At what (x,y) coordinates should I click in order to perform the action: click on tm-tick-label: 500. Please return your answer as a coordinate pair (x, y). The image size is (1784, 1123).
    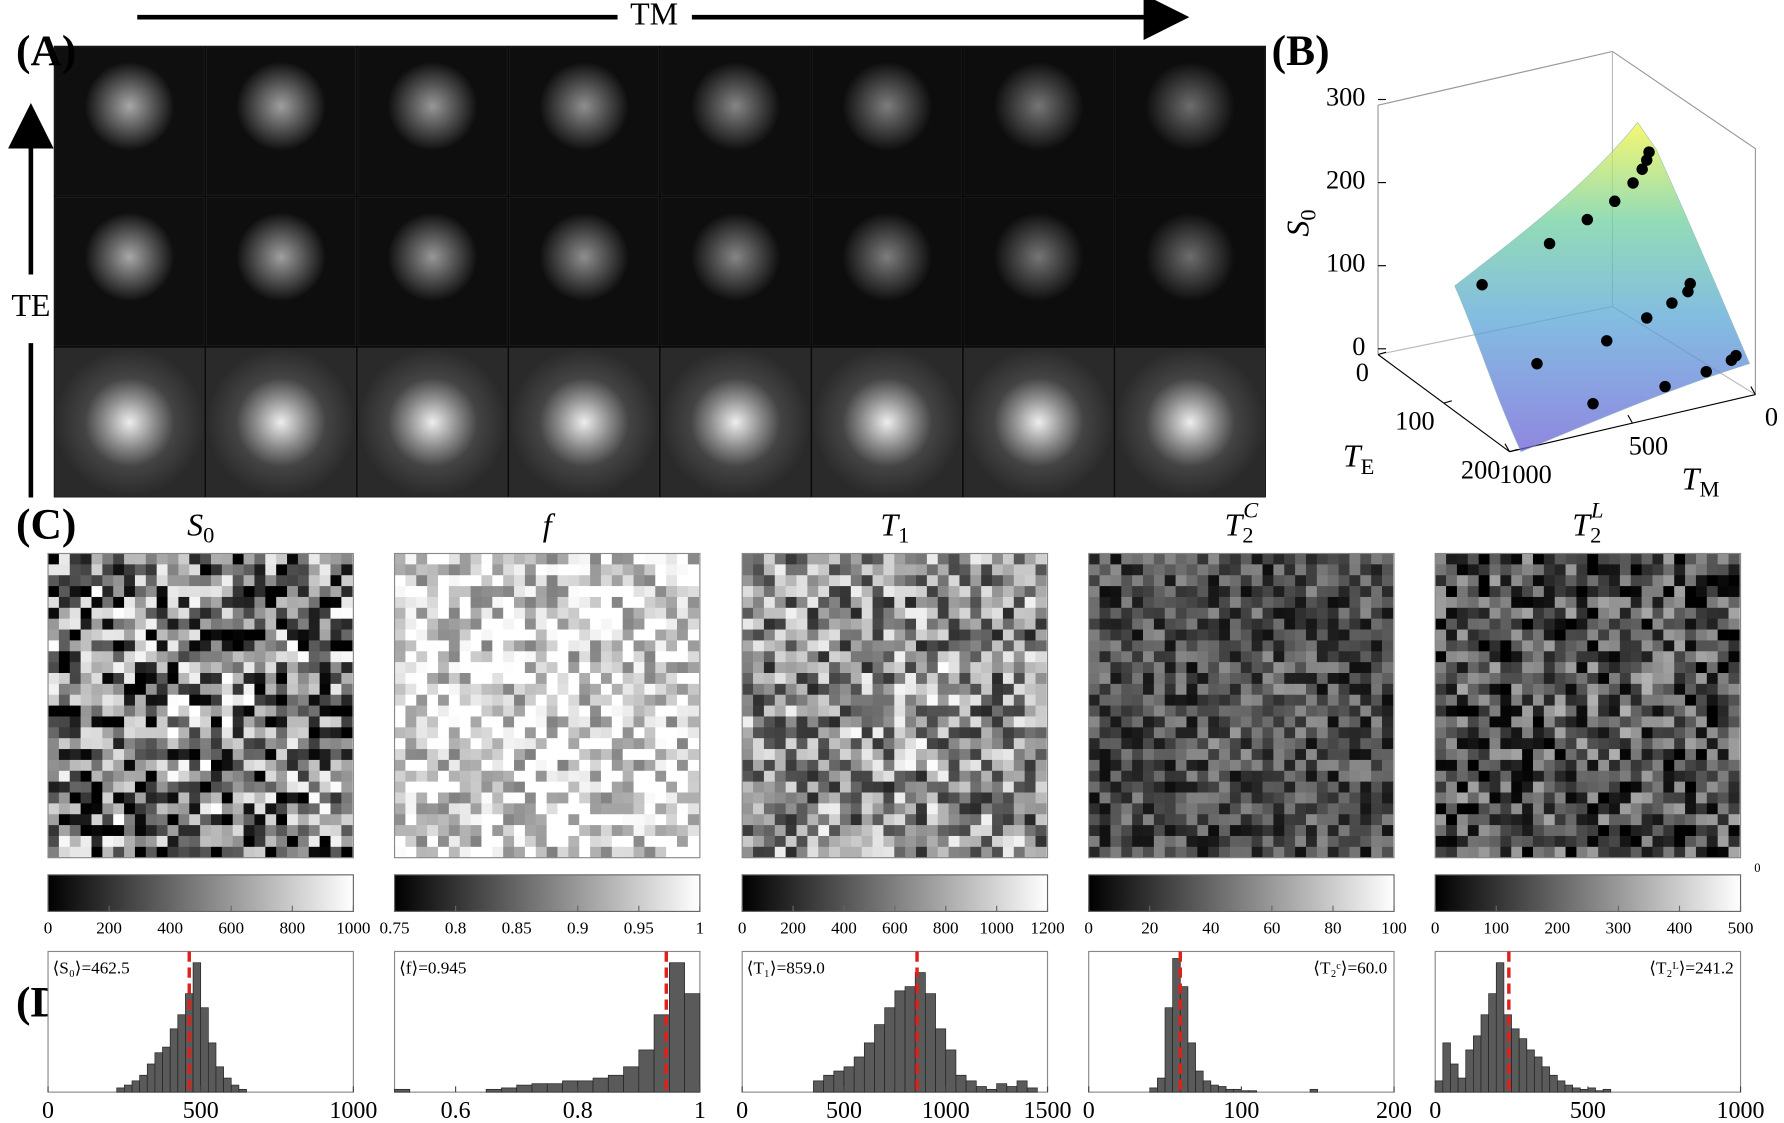
    Looking at the image, I should click on (1648, 445).